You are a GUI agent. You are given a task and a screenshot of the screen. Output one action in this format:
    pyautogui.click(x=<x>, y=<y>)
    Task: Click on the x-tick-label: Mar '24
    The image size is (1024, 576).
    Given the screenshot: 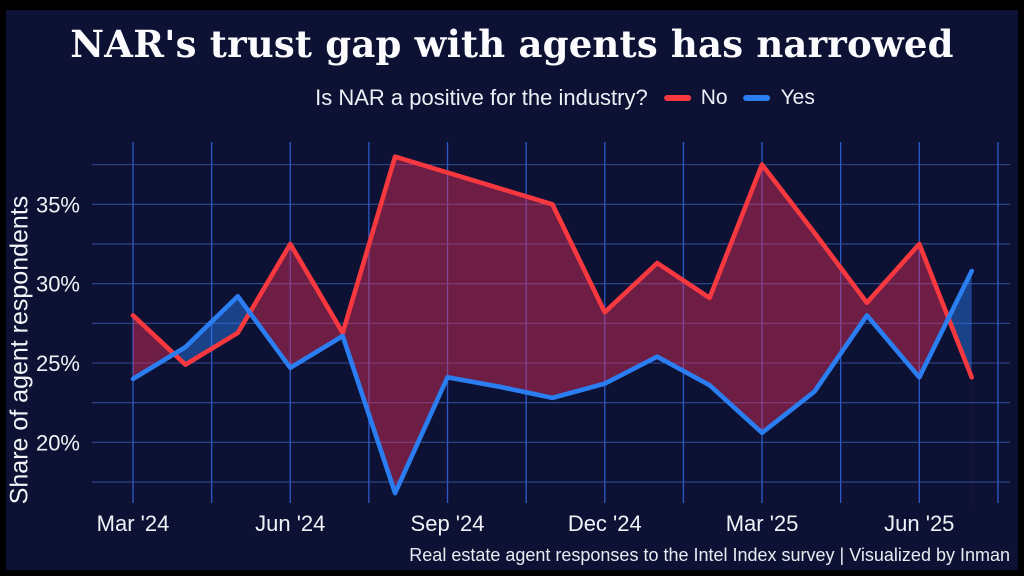 What is the action you would take?
    pyautogui.click(x=133, y=523)
    